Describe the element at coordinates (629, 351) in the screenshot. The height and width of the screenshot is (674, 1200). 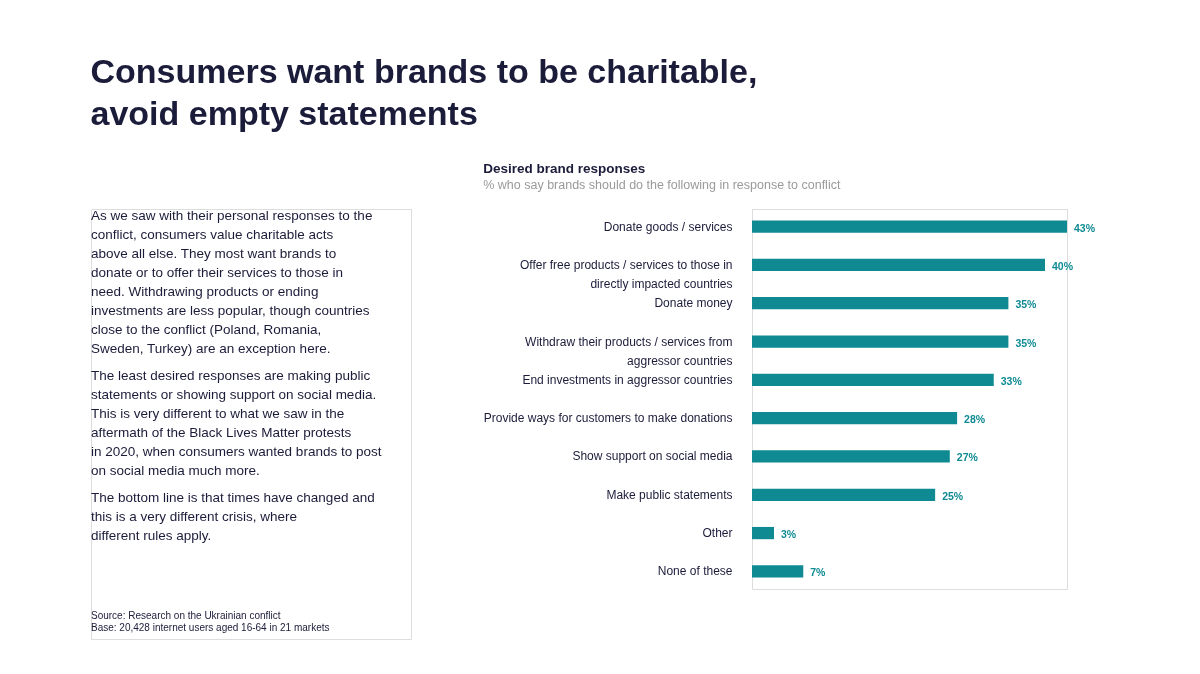
I see `y-tick-label: Withdraw their products / services from aggressor countries` at that location.